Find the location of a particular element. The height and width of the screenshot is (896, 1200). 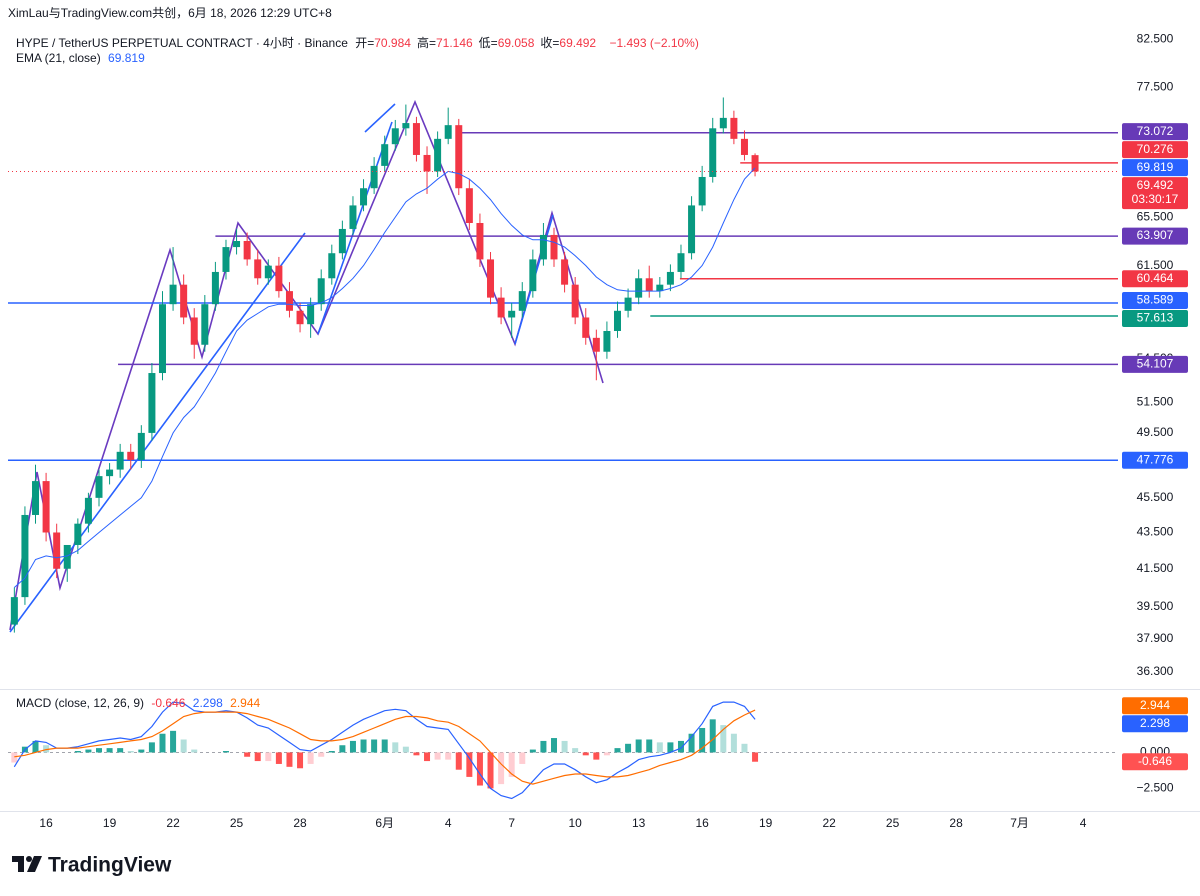

y-tick-label: 43.500 is located at coordinates (1155, 532).